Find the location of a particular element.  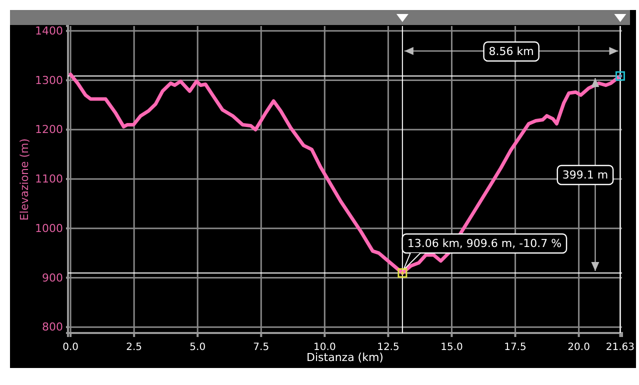

annotation: 8.56 km is located at coordinates (511, 51).